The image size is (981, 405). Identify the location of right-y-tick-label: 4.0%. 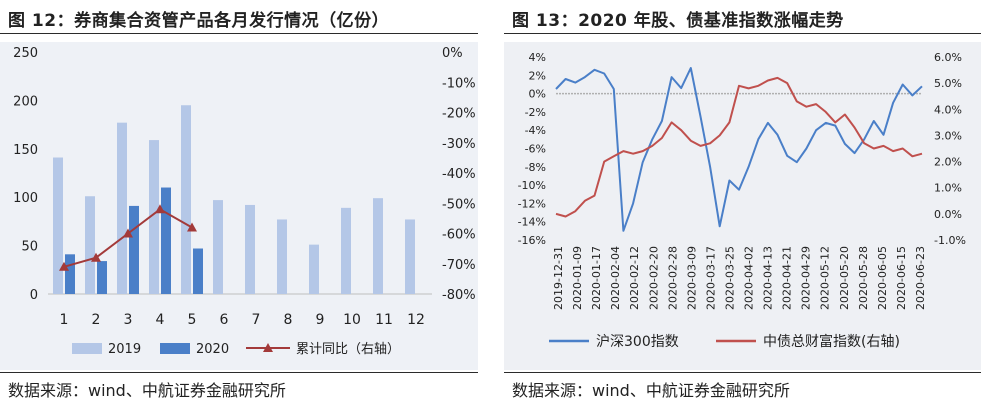
(948, 109).